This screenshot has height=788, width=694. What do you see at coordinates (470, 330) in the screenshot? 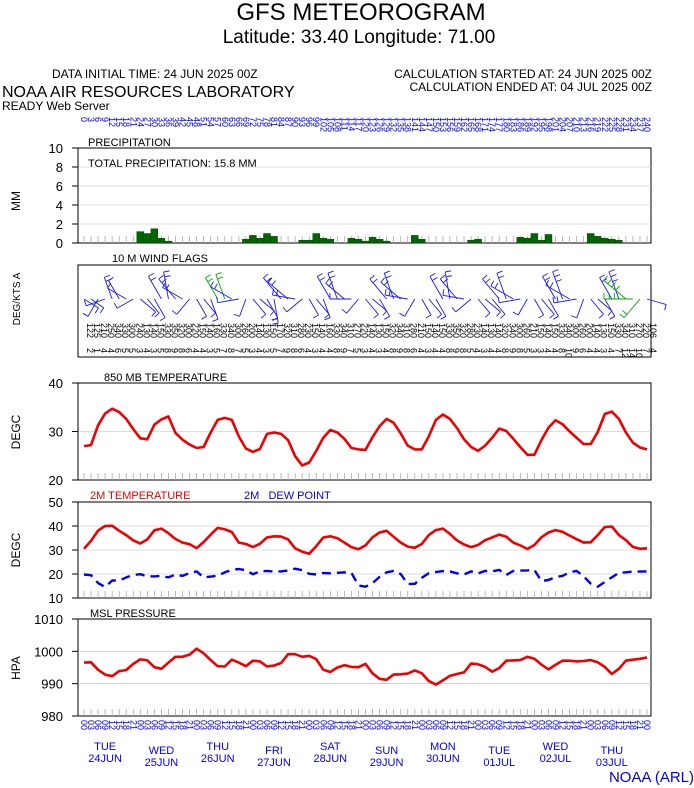
I see `wind-direction-label: 280` at bounding box center [470, 330].